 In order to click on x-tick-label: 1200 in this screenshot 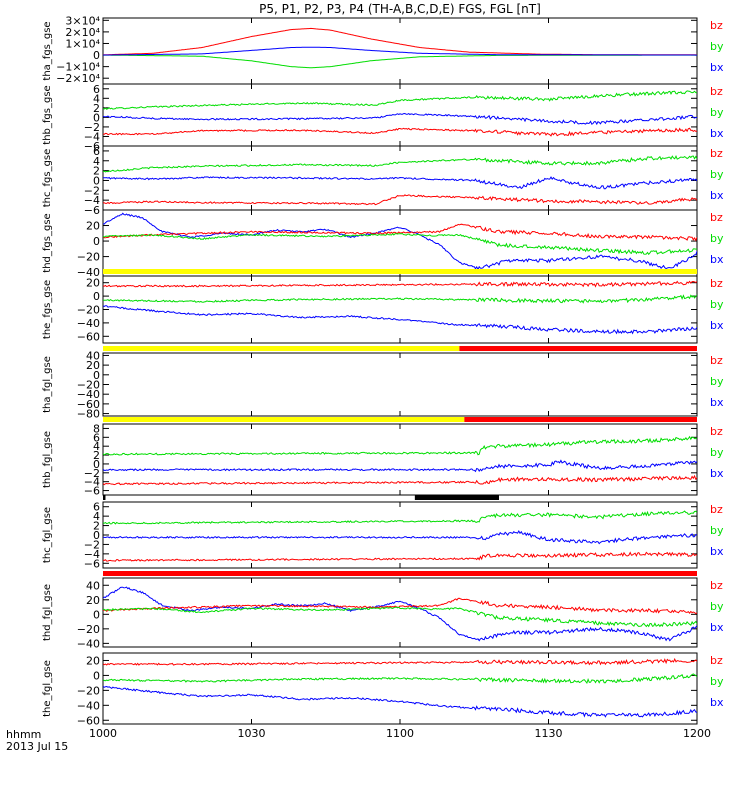, I will do `click(697, 733)`.